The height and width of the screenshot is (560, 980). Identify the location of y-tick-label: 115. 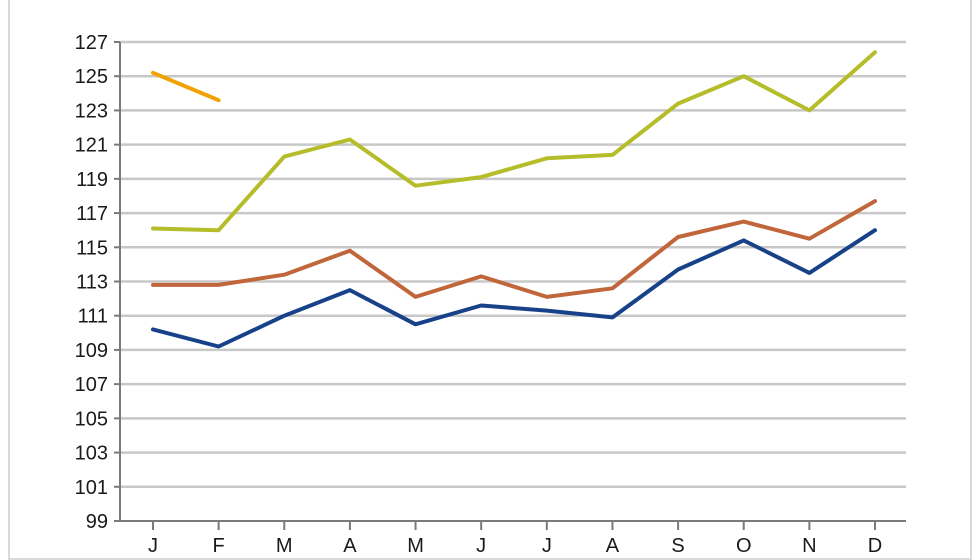
(92, 248).